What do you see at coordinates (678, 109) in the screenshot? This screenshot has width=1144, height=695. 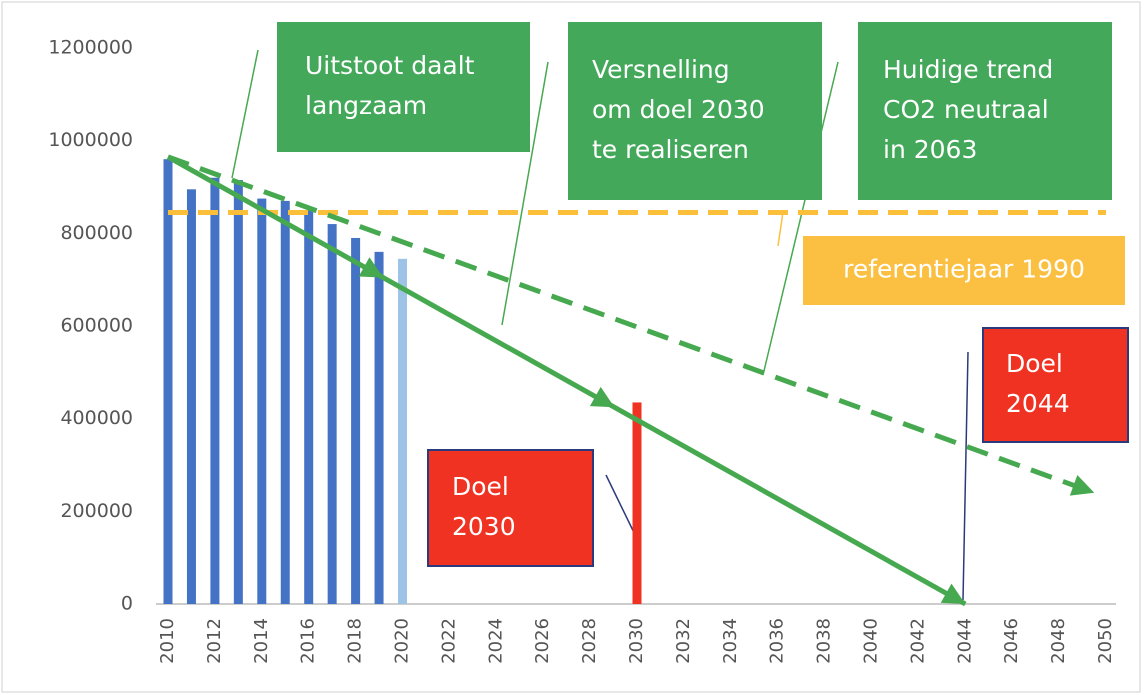 I see `annotation-text: om doel 2030` at bounding box center [678, 109].